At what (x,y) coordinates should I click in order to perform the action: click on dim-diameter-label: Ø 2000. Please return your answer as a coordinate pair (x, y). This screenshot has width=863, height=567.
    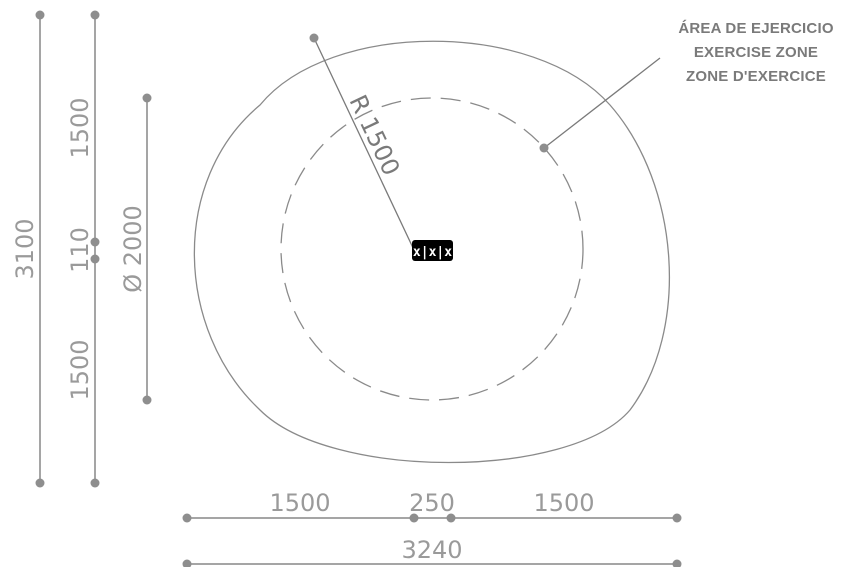
    Looking at the image, I should click on (133, 249).